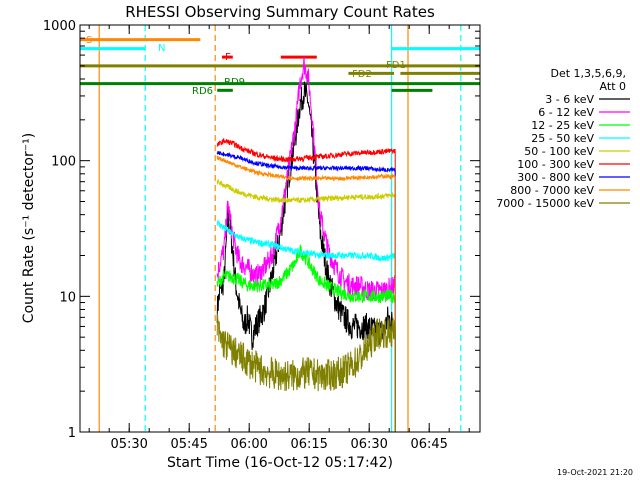 The height and width of the screenshot is (480, 640). What do you see at coordinates (63, 162) in the screenshot?
I see `y-tick-label-2: 100` at bounding box center [63, 162].